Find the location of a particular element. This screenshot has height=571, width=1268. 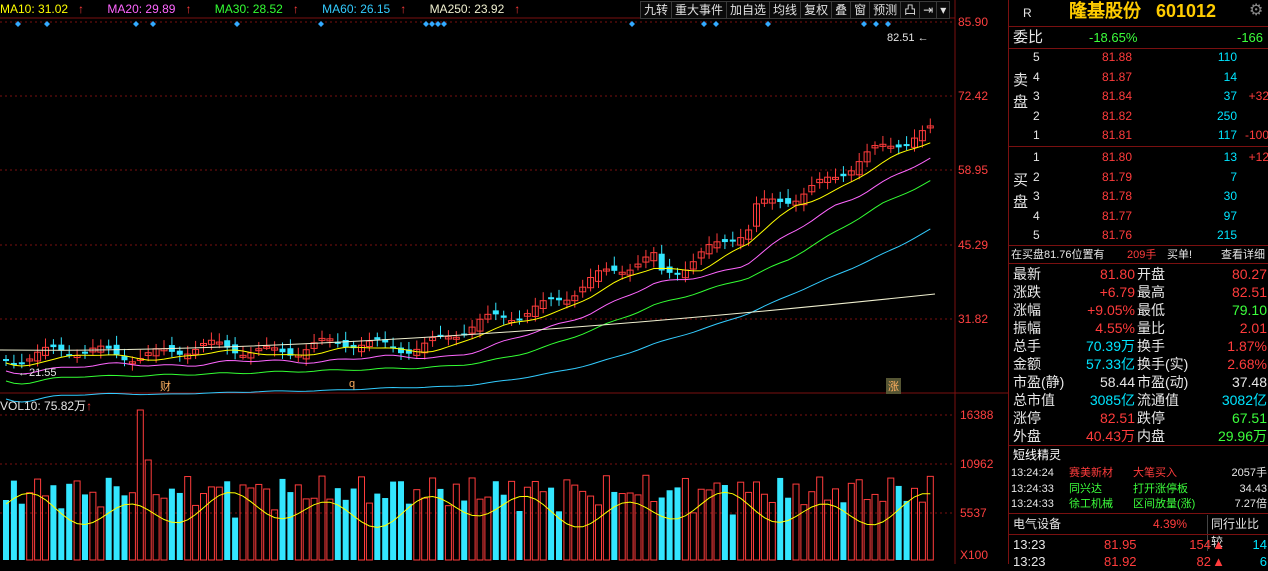

quote-row: 涨跌 +6.79 最高 82.51 is located at coordinates (1140, 292).